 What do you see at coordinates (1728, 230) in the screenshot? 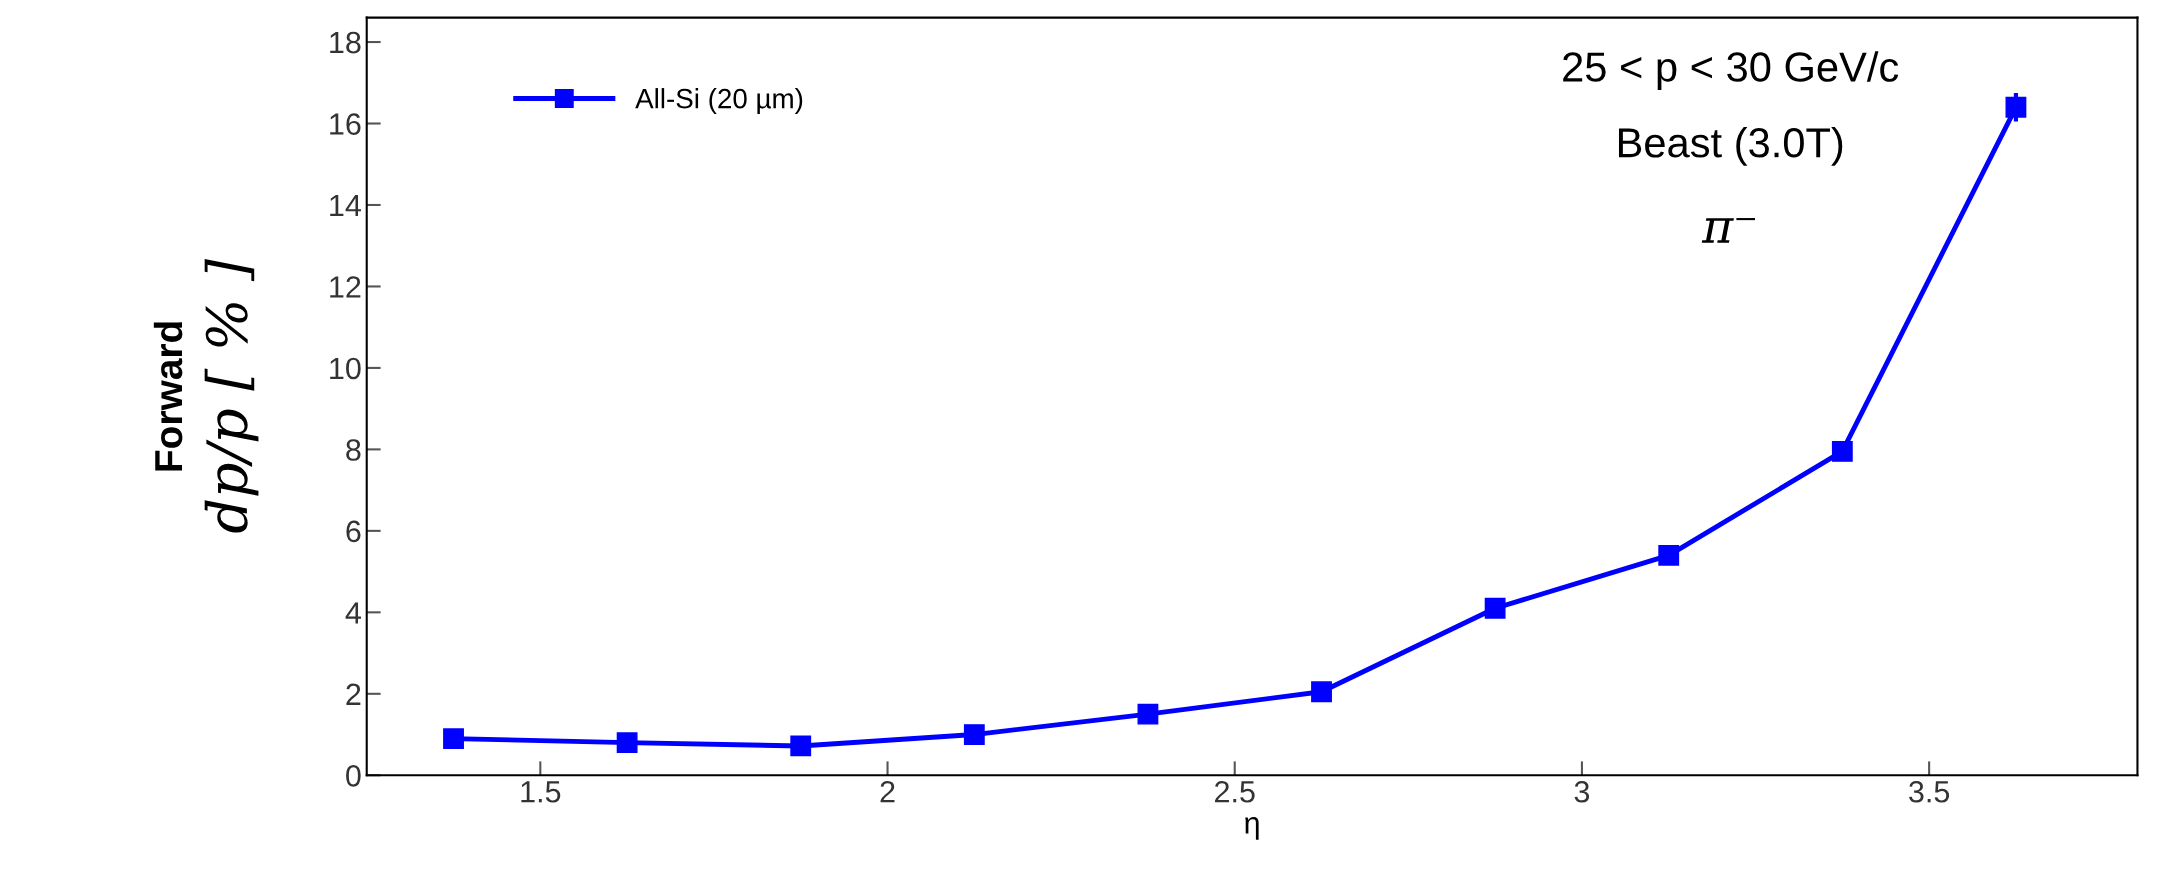
I see `annotation: π⁻` at bounding box center [1728, 230].